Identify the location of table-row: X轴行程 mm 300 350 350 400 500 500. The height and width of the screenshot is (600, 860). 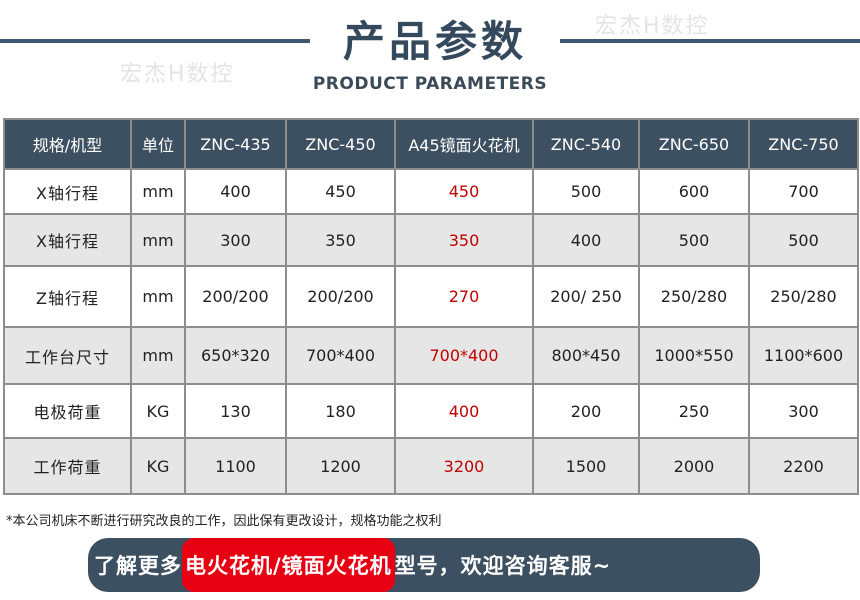
(431, 240).